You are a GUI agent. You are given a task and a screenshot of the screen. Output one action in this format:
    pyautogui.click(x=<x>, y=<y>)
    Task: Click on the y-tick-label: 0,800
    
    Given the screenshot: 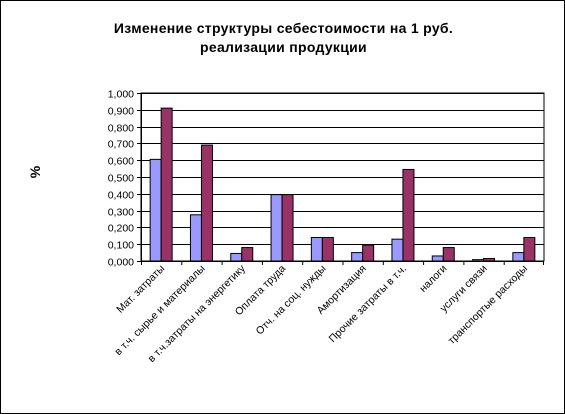 What is the action you would take?
    pyautogui.click(x=121, y=129)
    